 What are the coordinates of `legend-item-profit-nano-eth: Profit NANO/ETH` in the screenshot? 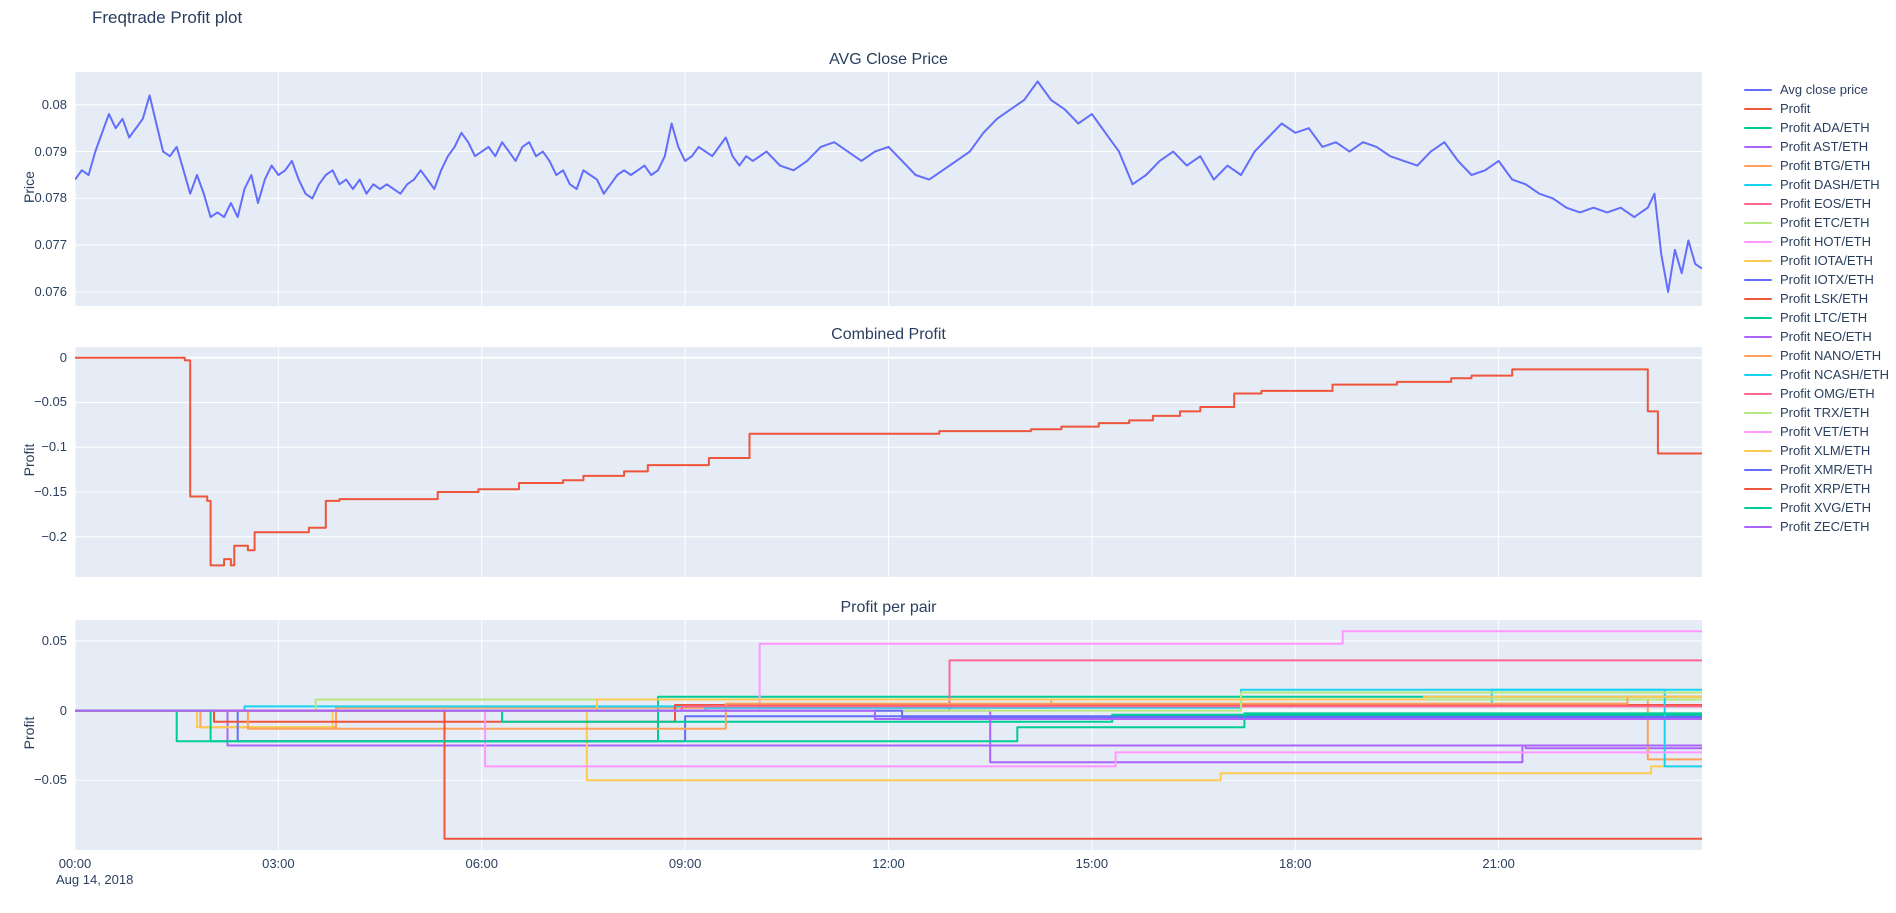 It's located at (1816, 355).